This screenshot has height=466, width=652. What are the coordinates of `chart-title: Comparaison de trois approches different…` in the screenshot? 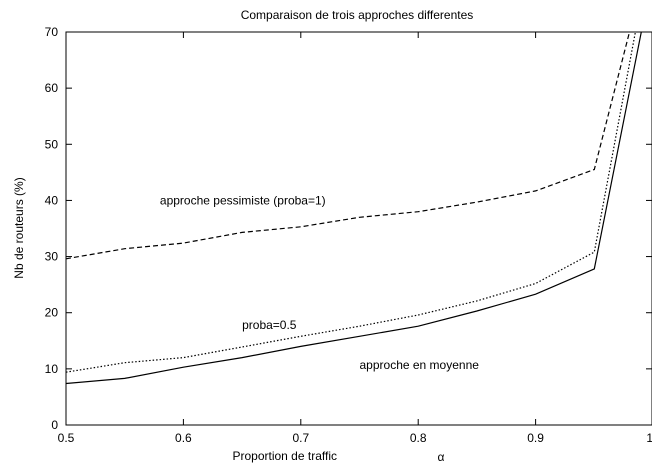 It's located at (357, 15).